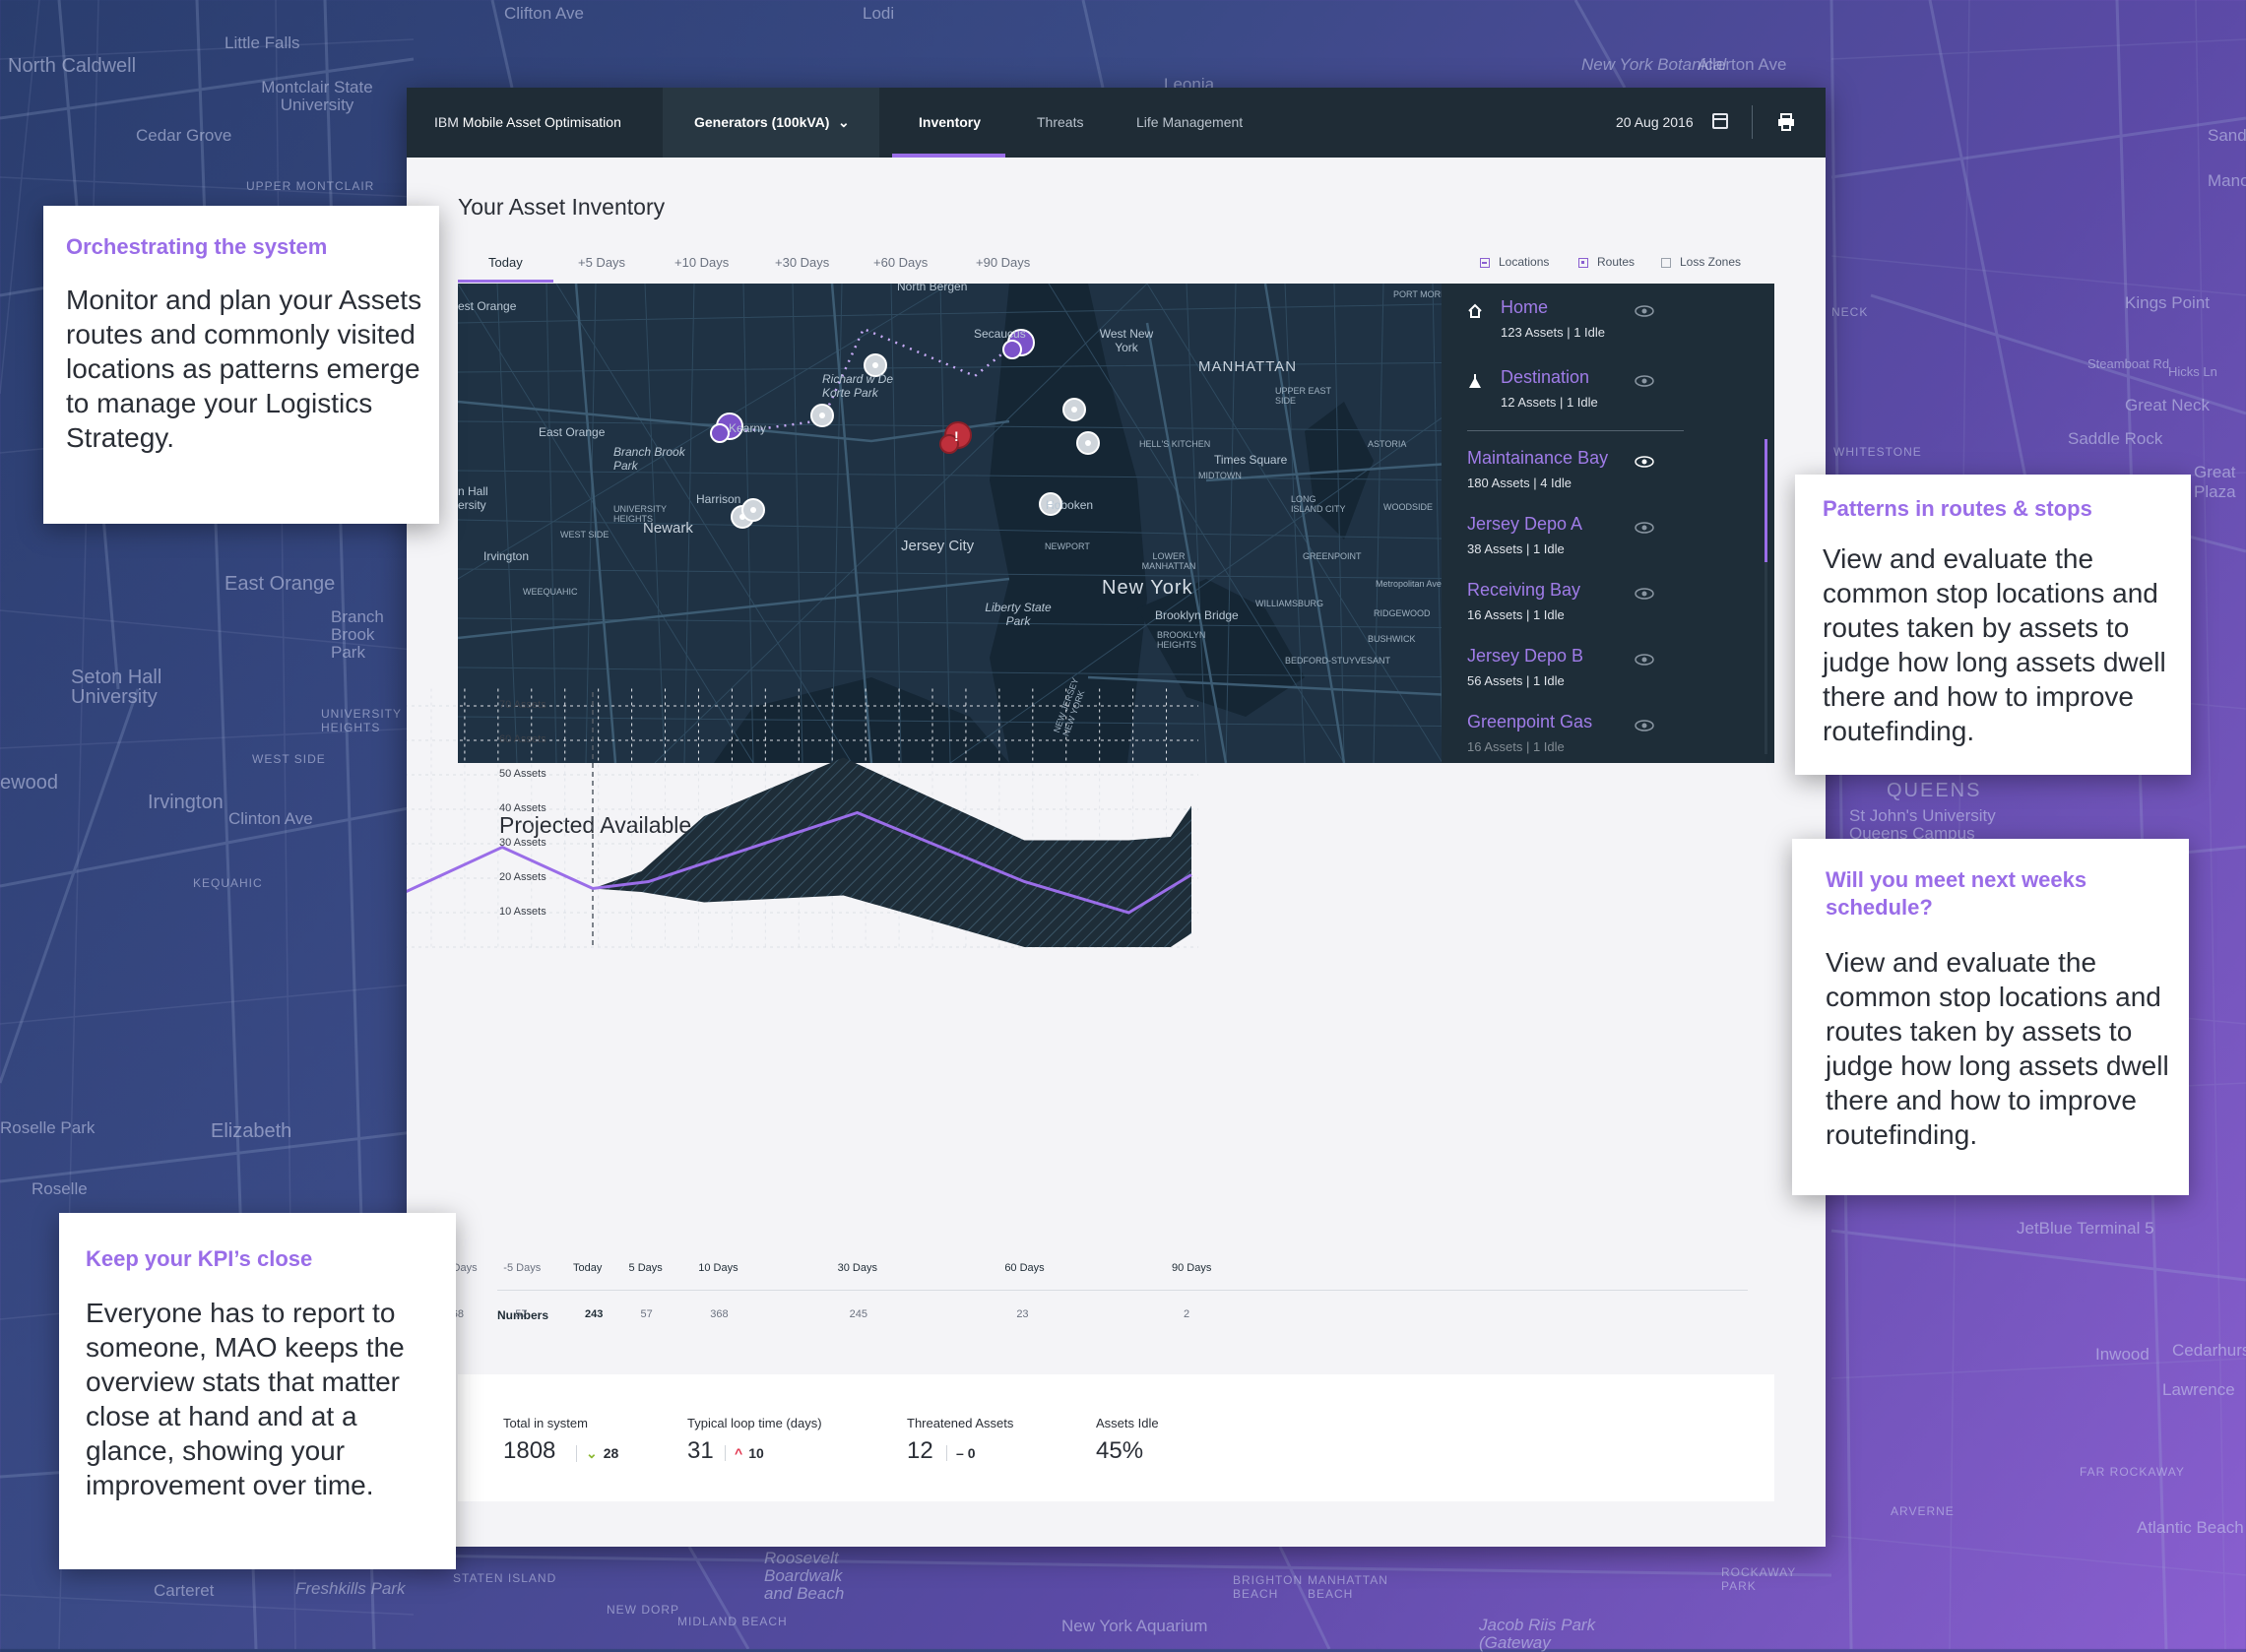 The height and width of the screenshot is (1652, 2246). I want to click on location-name: Receiving Bay, so click(1524, 590).